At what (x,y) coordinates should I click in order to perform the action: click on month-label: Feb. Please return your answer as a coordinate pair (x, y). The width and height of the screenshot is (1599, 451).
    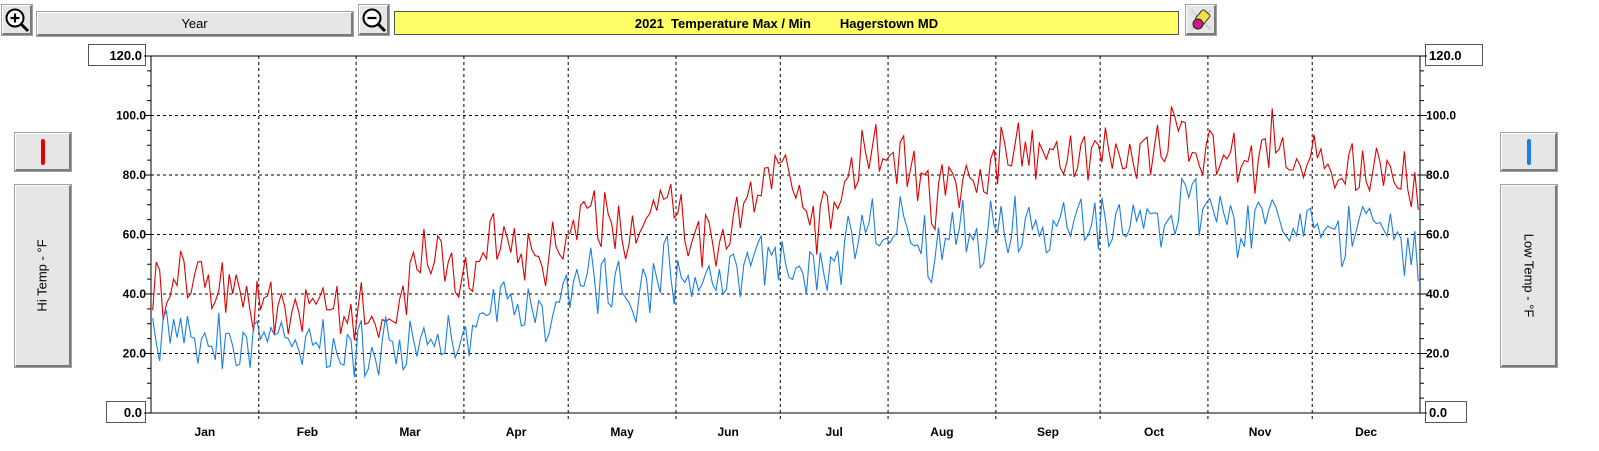
    Looking at the image, I should click on (307, 432).